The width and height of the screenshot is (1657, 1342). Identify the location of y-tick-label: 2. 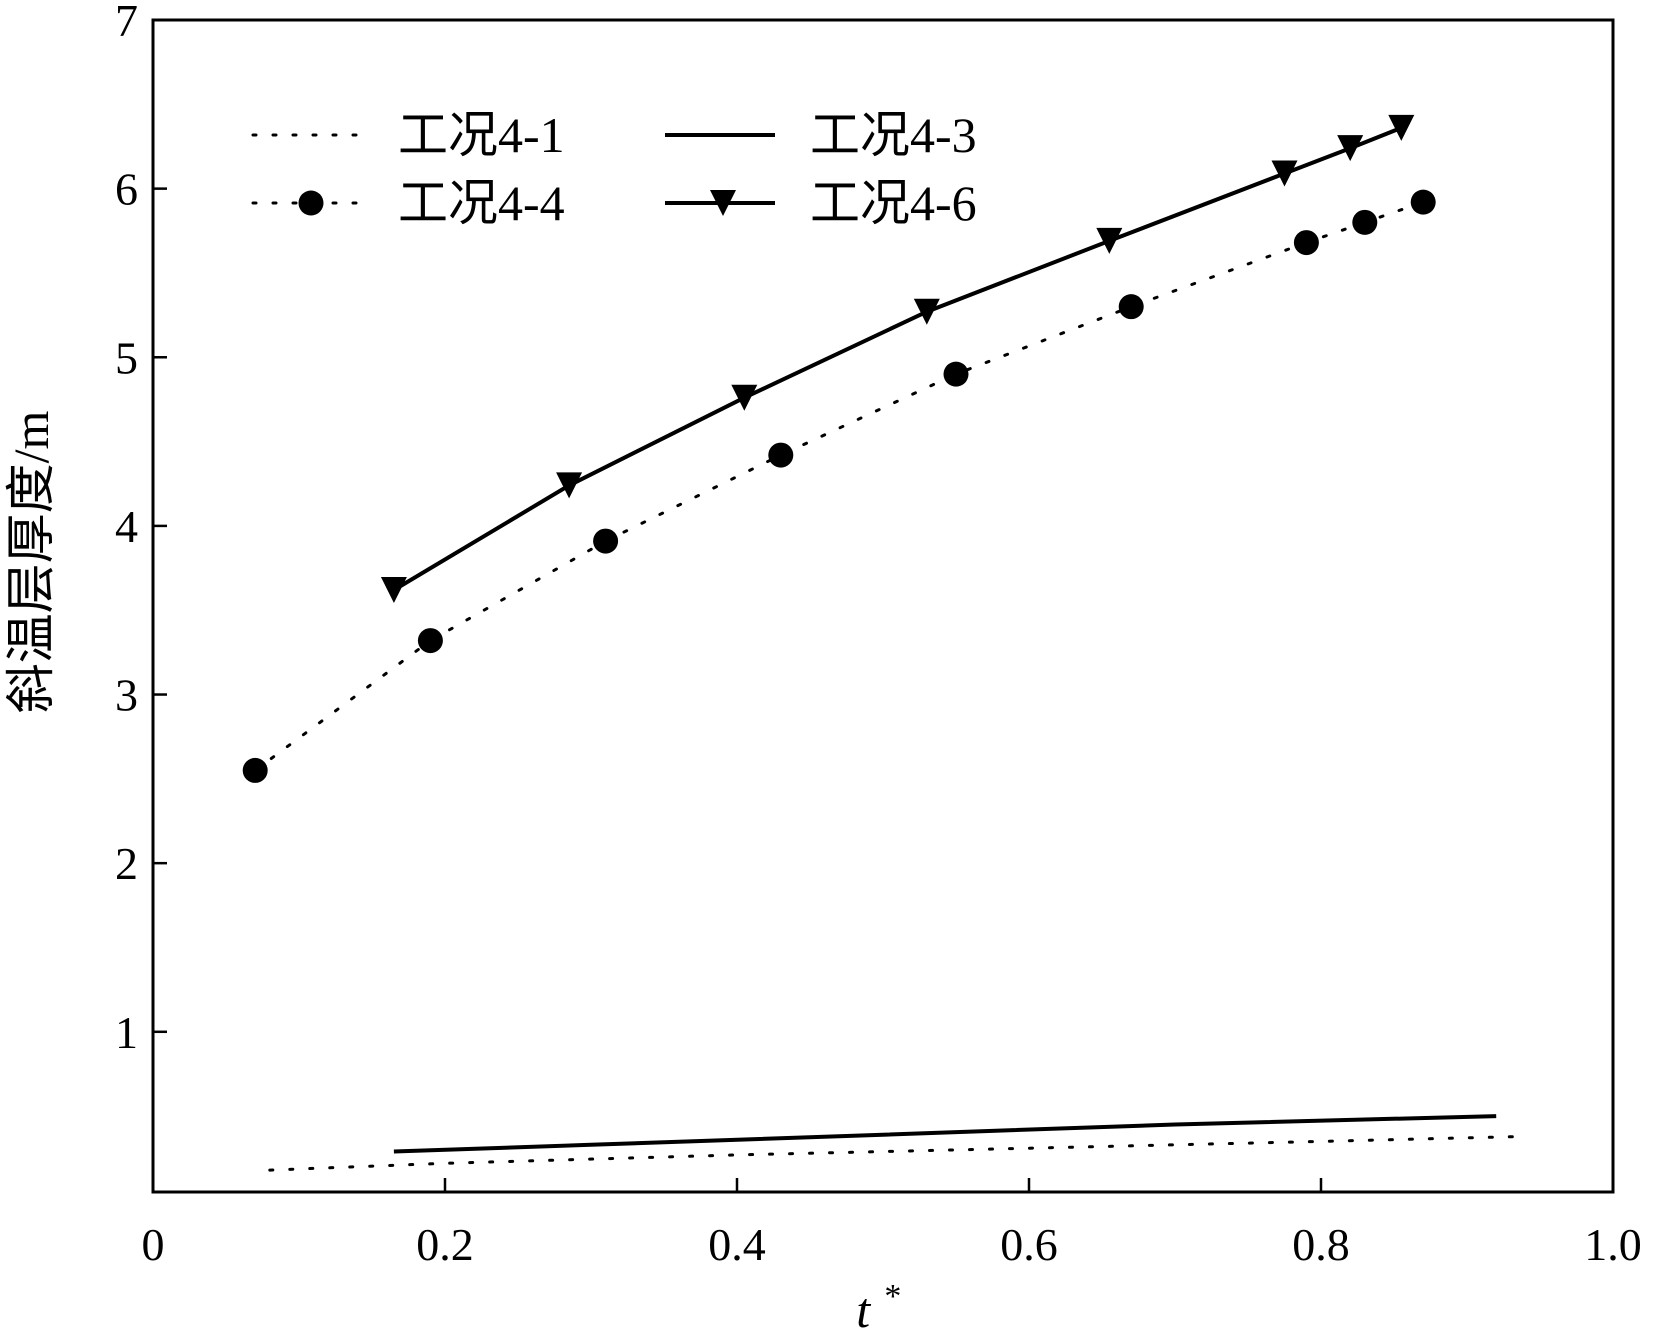
(126, 863).